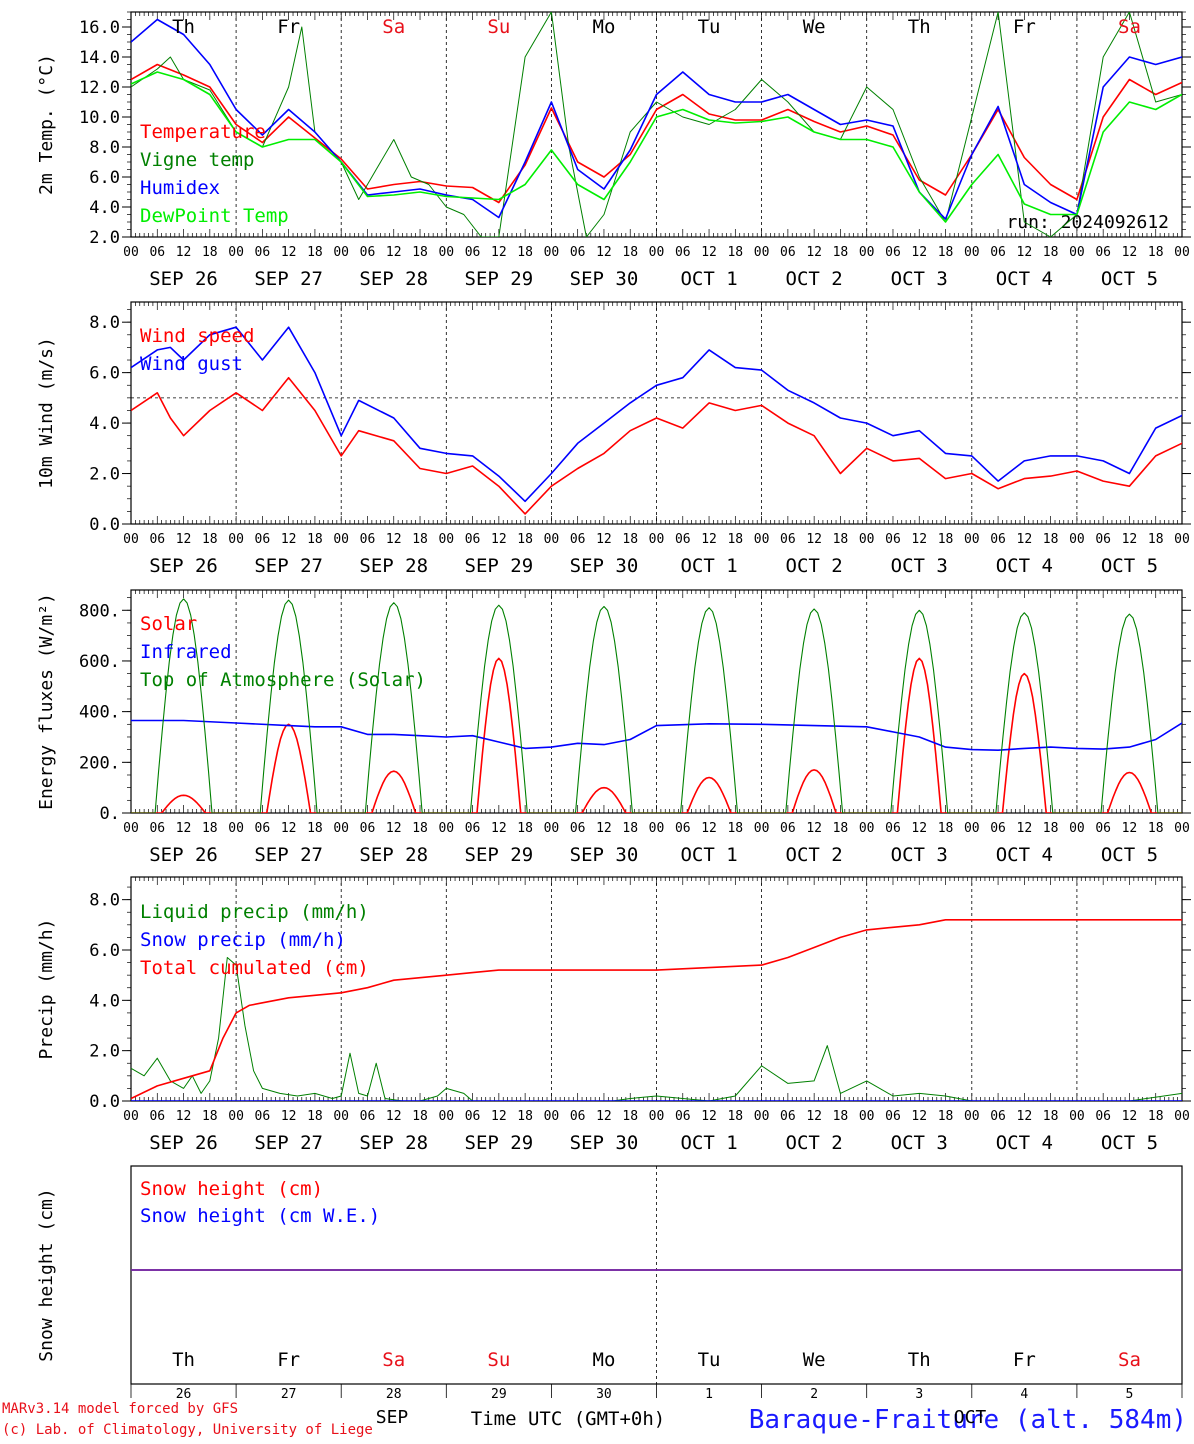  Describe the element at coordinates (99, 611) in the screenshot. I see `y-tick-label: 800.` at that location.